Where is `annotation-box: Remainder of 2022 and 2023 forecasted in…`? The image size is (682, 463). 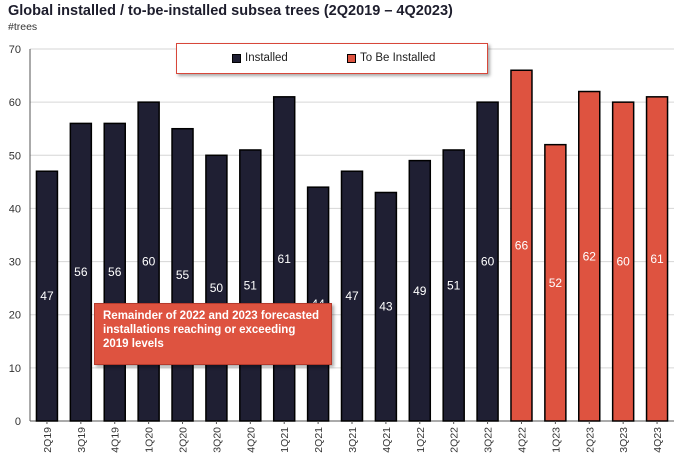
annotation-box: Remainder of 2022 and 2023 forecasted in… is located at coordinates (213, 334).